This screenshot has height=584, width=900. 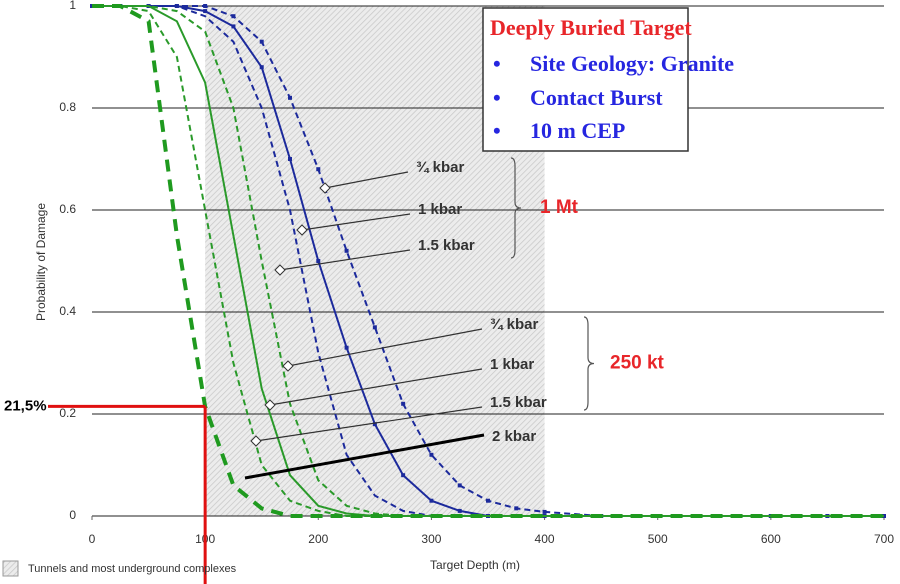 I want to click on y-axis-label: Probability of Damage, so click(x=41, y=262).